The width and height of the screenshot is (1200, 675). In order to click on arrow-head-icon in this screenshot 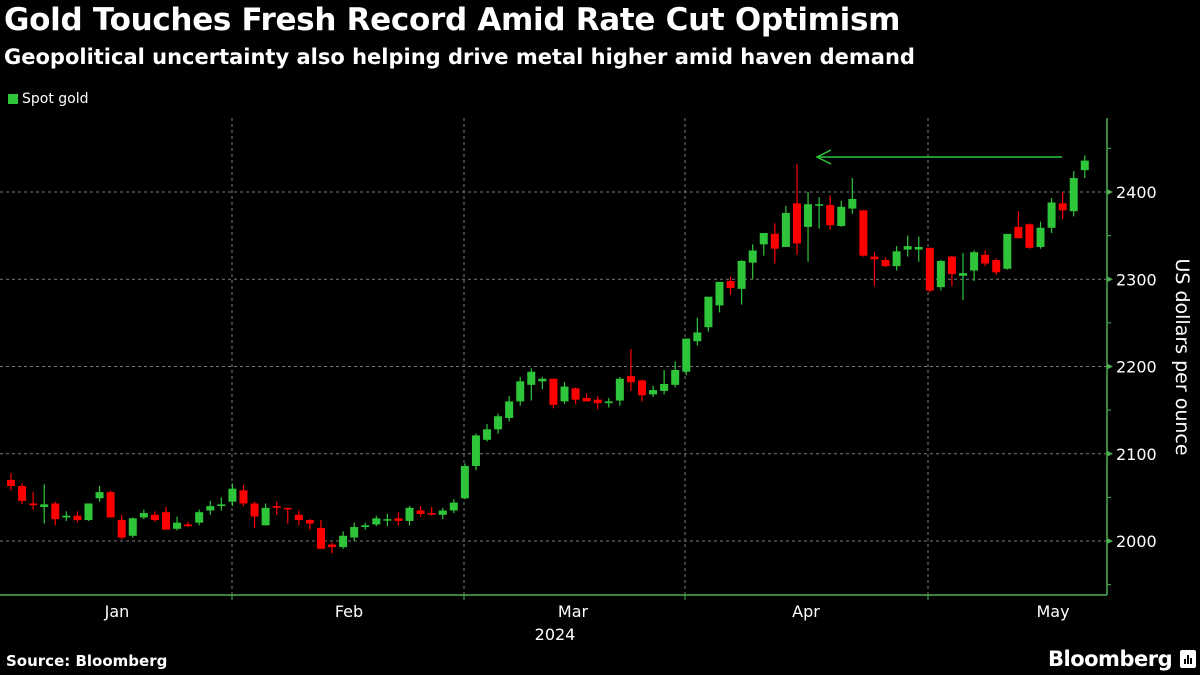, I will do `click(823, 157)`.